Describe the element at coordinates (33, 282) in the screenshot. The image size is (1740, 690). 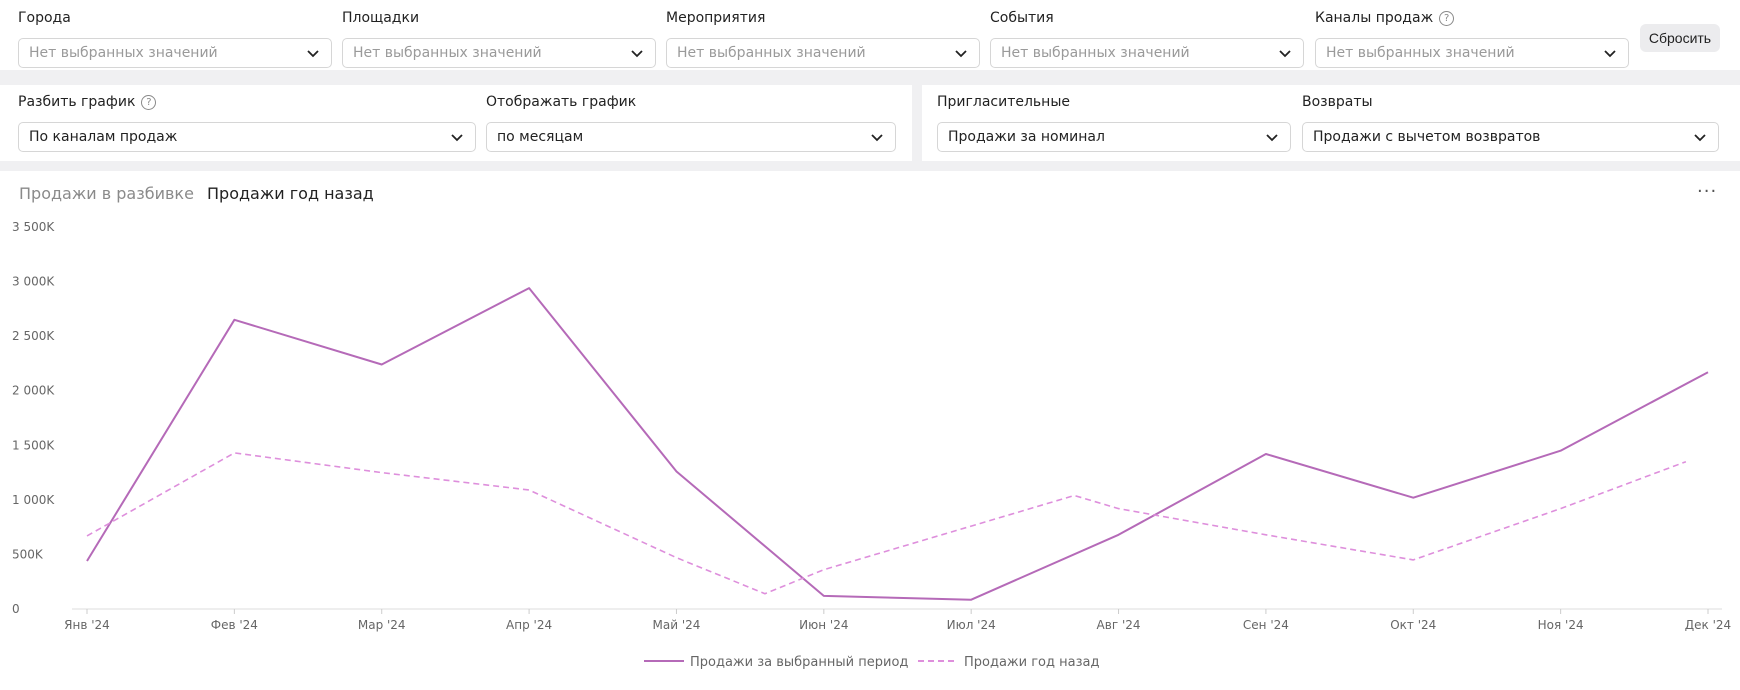
I see `y-tick-label: 3 000K` at that location.